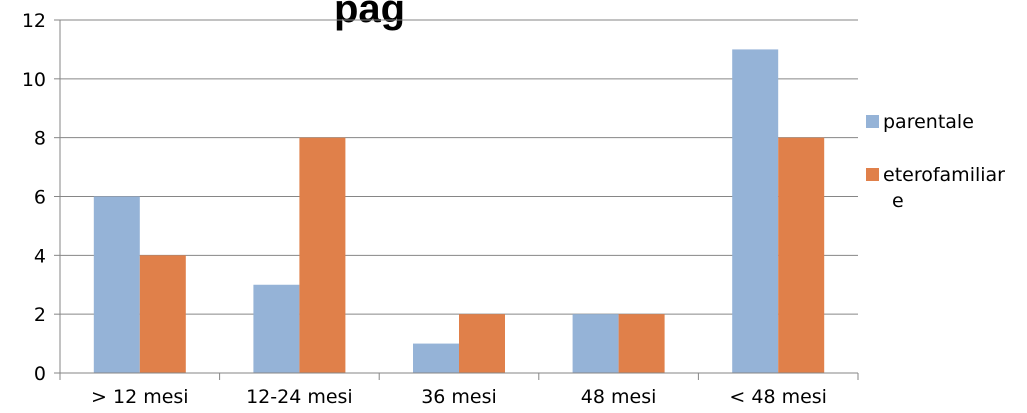 Image resolution: width=1027 pixels, height=413 pixels. What do you see at coordinates (898, 201) in the screenshot?
I see `legend-label-eterofamiliare-cont: e` at bounding box center [898, 201].